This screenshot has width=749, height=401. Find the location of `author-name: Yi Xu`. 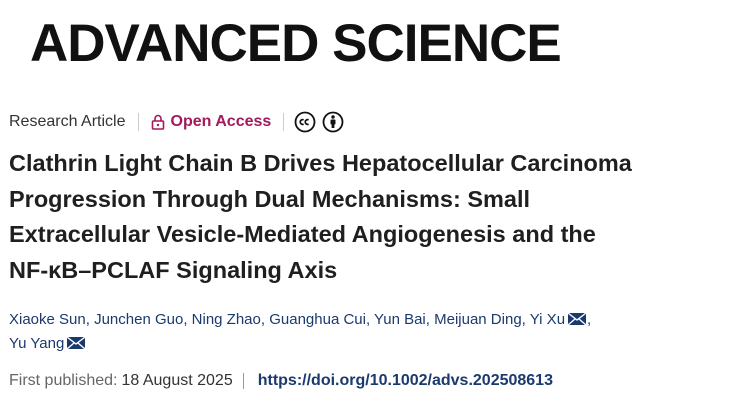

author-name: Yi Xu is located at coordinates (547, 319).